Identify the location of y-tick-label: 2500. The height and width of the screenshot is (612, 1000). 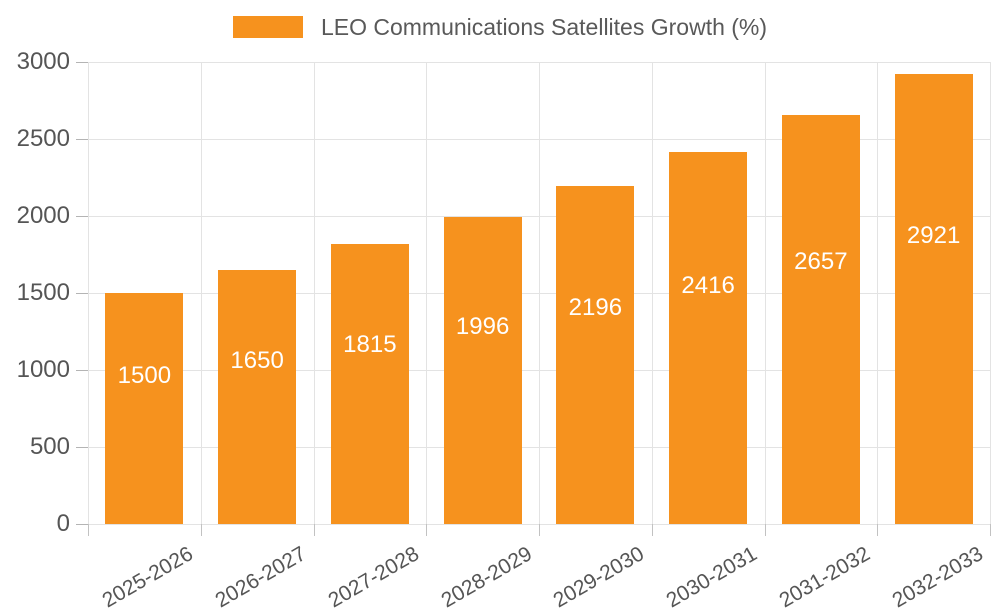
(43, 138).